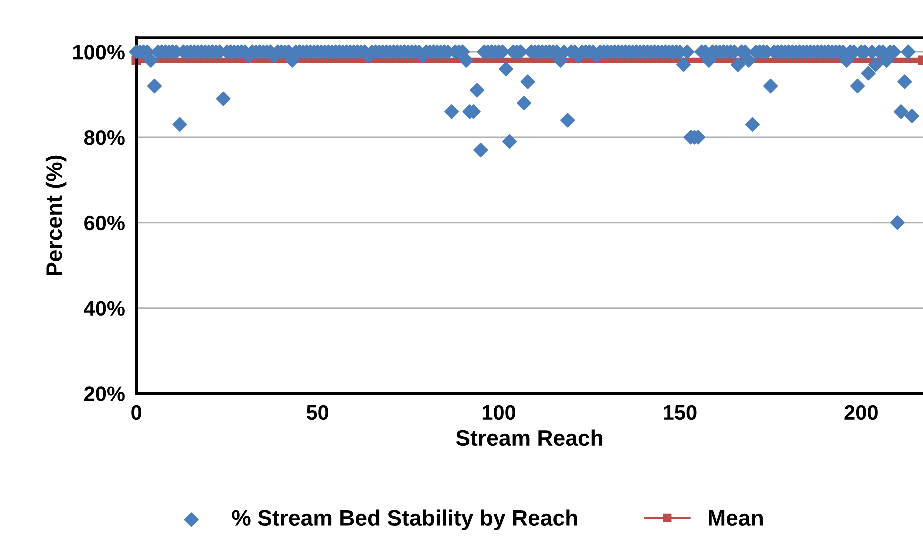  I want to click on y-tick-label: 40%, so click(104, 308).